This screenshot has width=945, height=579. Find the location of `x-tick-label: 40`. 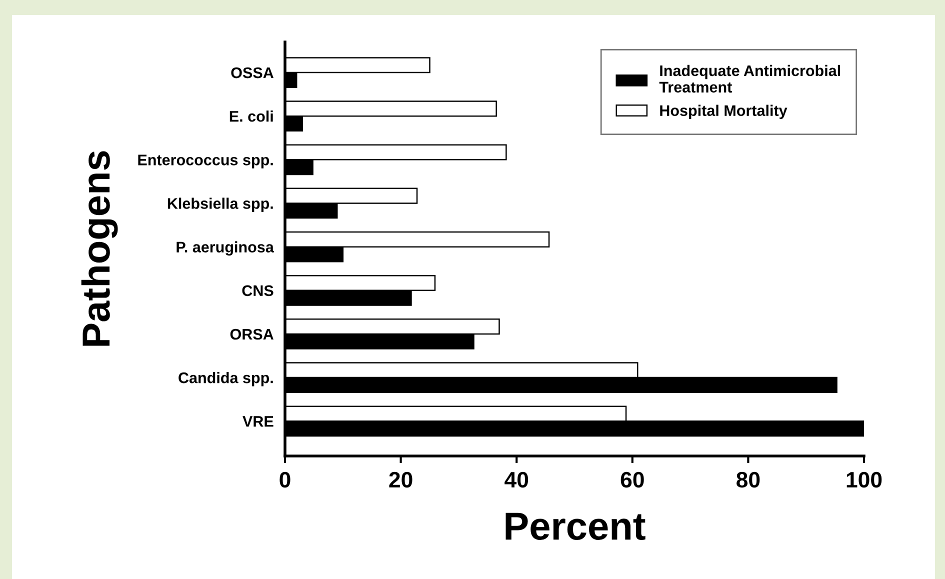

x-tick-label: 40 is located at coordinates (516, 480).